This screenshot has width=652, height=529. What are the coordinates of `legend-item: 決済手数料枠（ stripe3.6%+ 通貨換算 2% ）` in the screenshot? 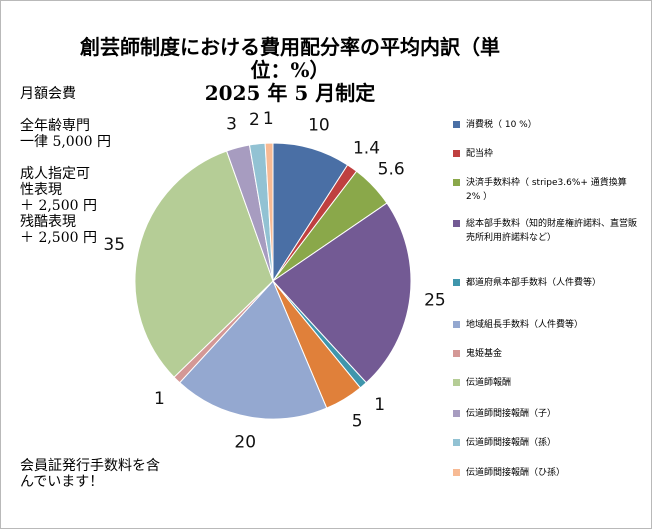 It's located at (548, 190).